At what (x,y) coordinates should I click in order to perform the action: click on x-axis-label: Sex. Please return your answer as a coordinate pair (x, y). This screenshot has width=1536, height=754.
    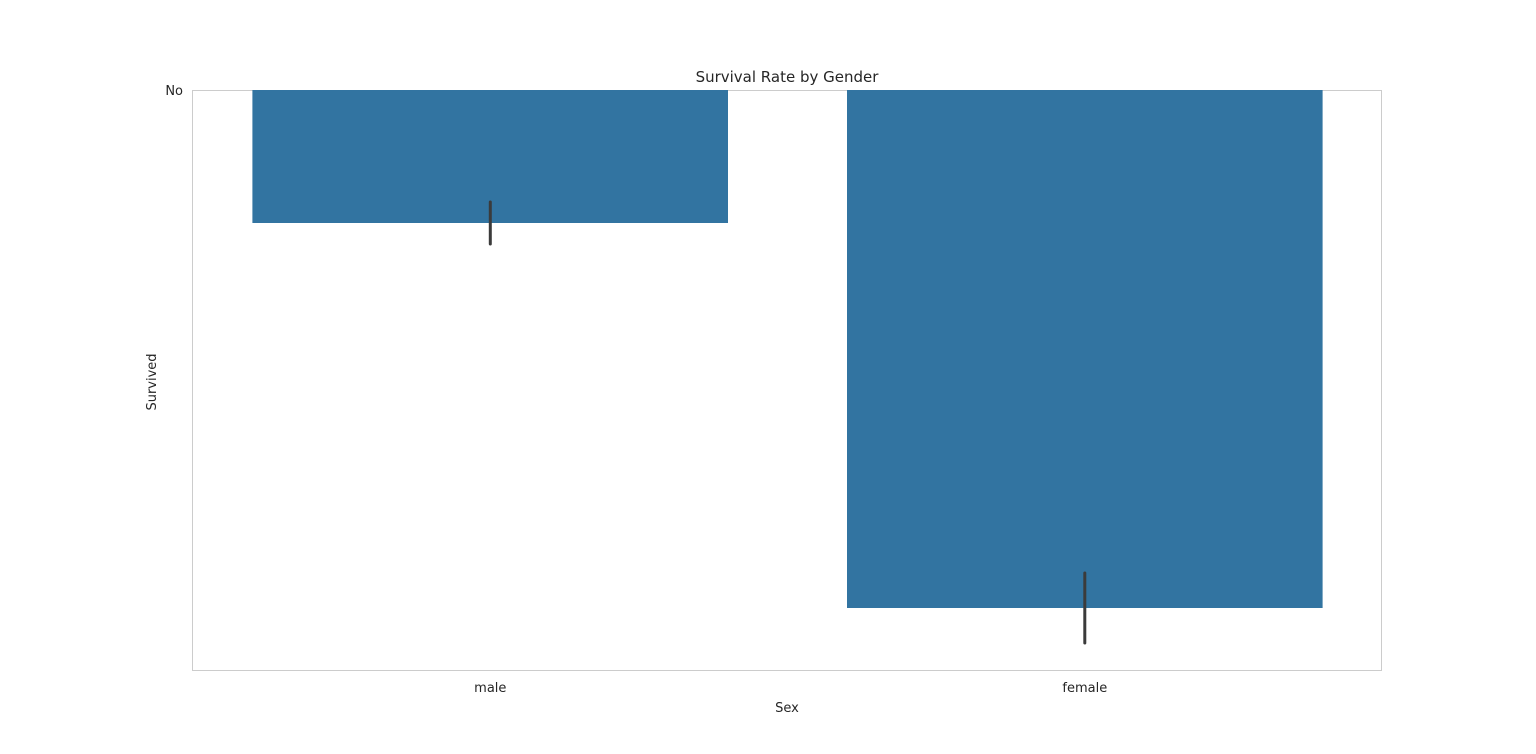
    Looking at the image, I should click on (787, 708).